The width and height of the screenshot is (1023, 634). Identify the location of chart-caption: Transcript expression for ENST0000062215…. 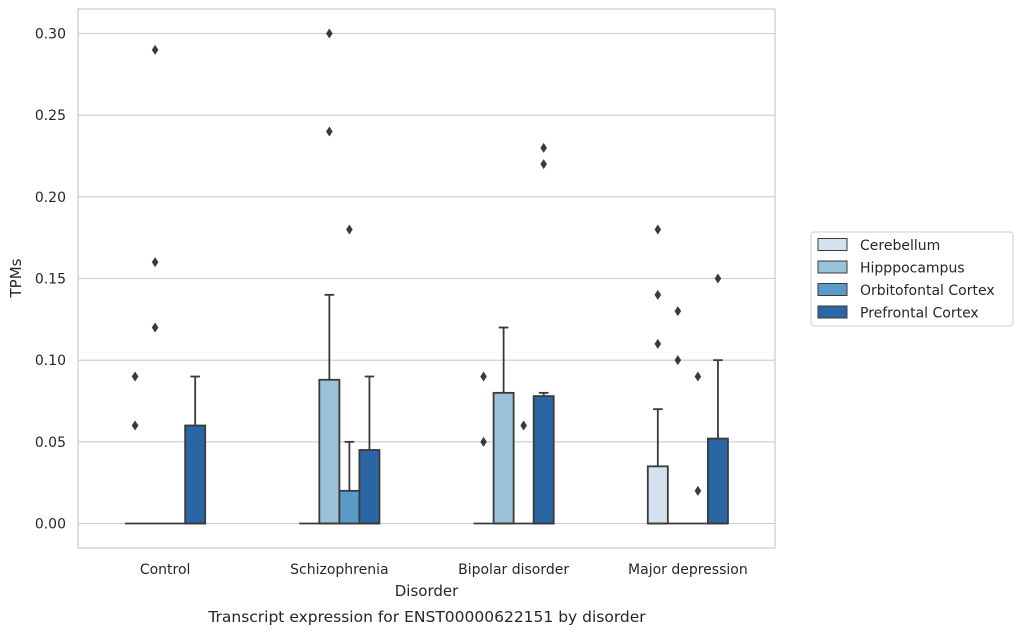
(426, 617).